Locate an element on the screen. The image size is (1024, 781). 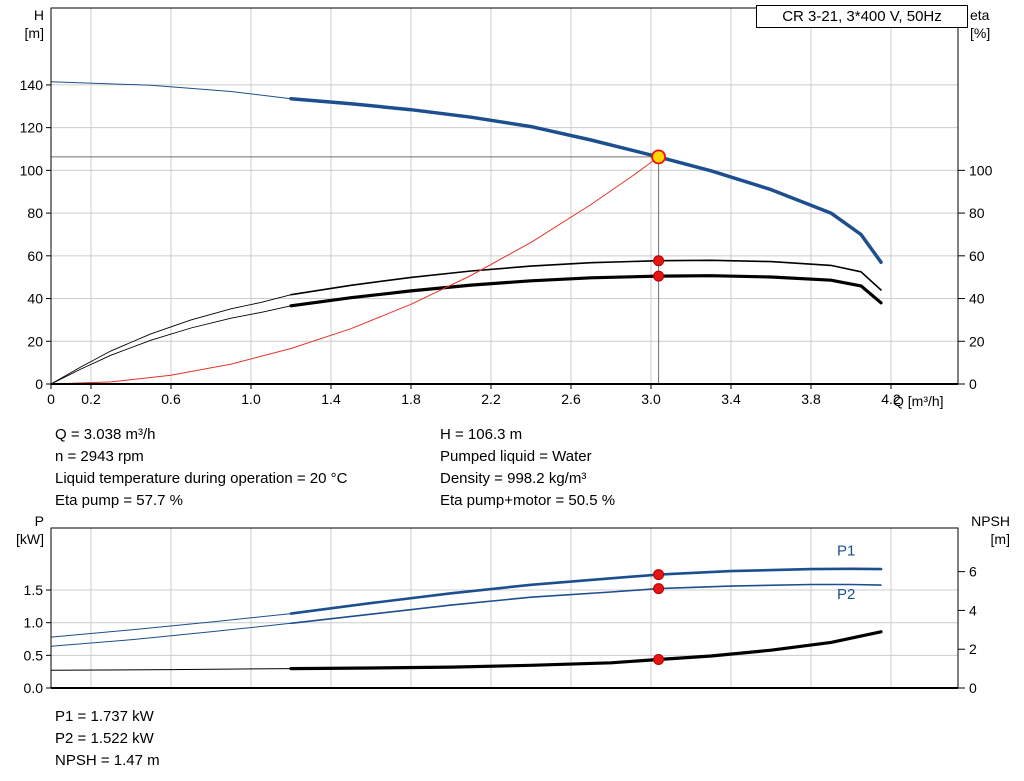
npsh-axis-title: NPSH [m] is located at coordinates (988, 530).